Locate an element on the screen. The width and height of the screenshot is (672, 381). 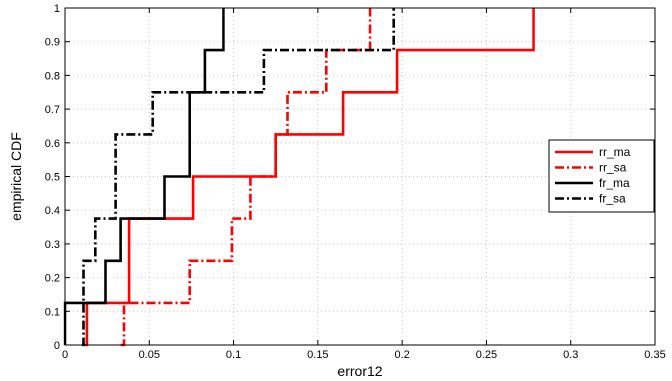
x-tick-label: 0.25 is located at coordinates (486, 355).